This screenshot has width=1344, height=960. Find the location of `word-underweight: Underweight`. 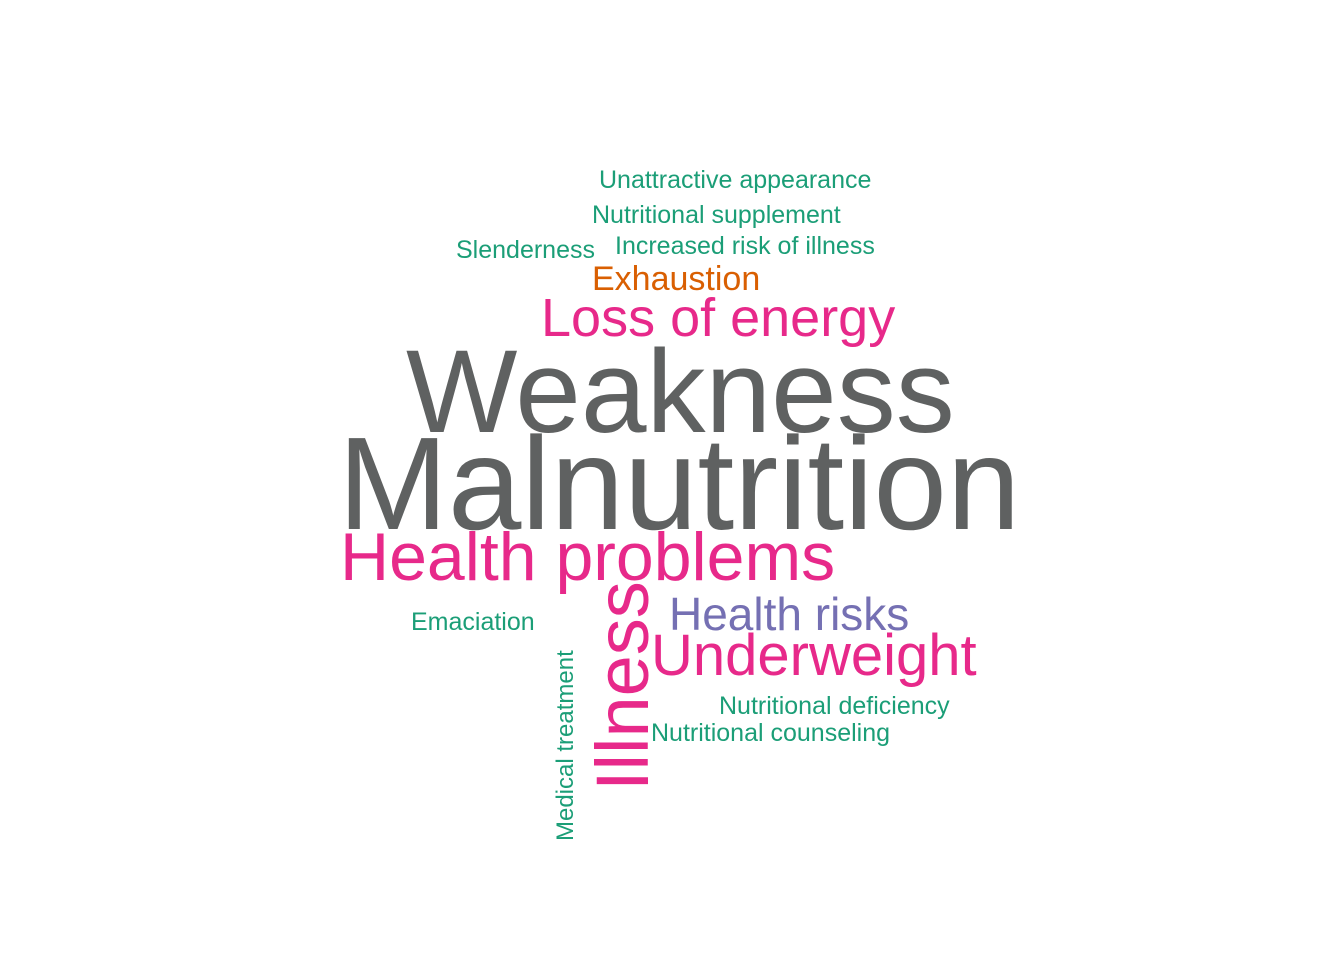

word-underweight: Underweight is located at coordinates (814, 655).